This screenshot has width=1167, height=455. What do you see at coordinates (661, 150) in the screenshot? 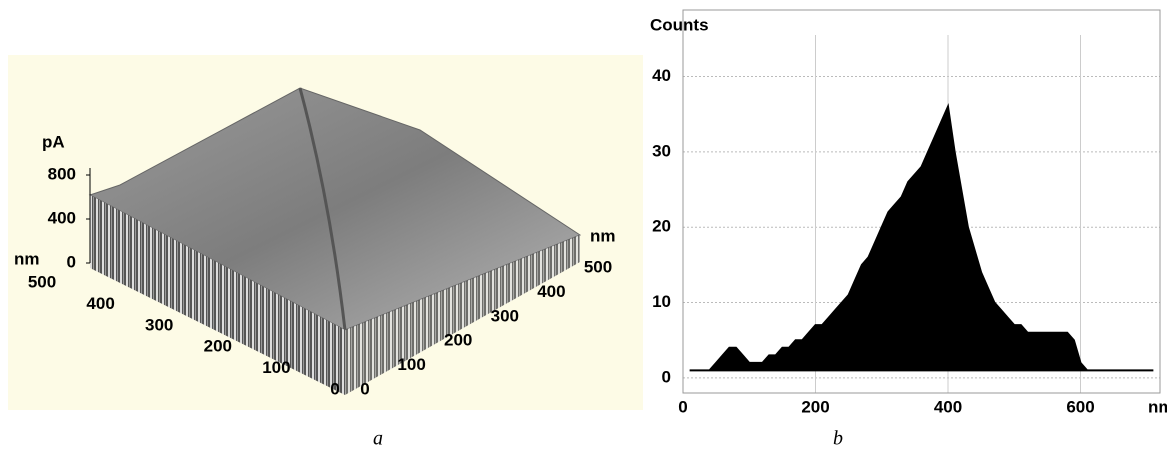
I see `y-tick-label: 30` at bounding box center [661, 150].